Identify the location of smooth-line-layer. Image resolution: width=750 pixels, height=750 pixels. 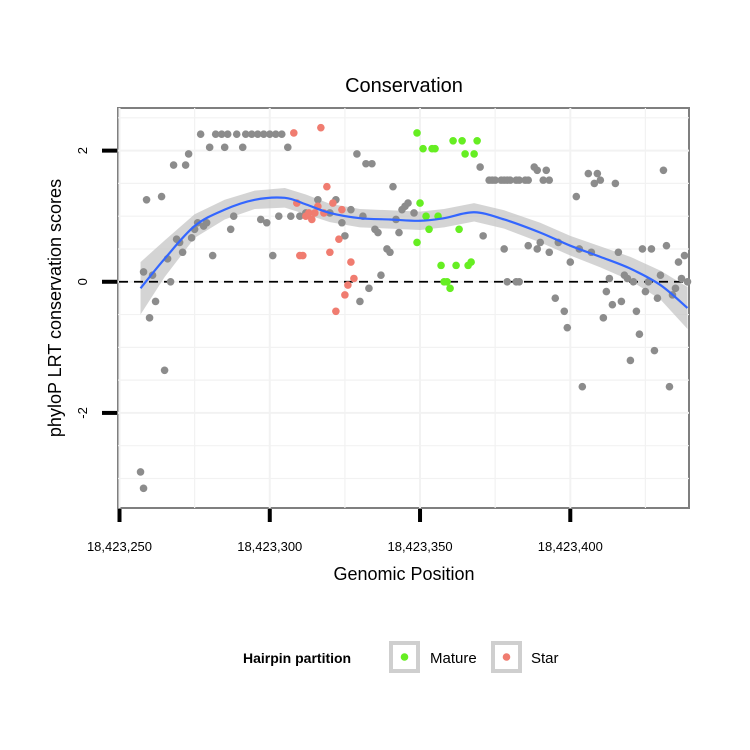
(414, 252).